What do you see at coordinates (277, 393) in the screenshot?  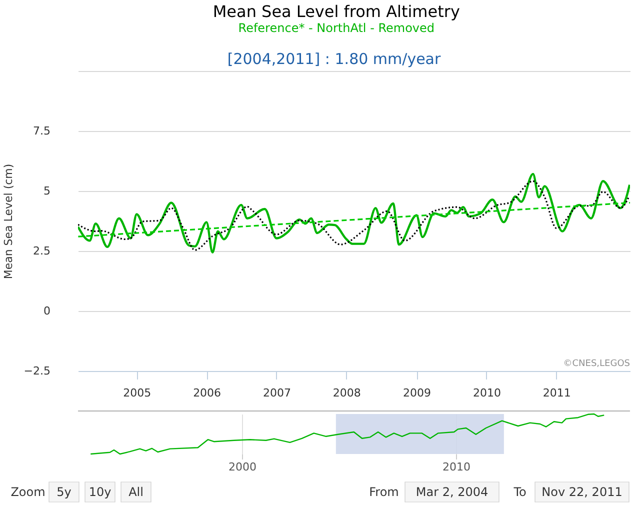 I see `x-tick-label: 2007` at bounding box center [277, 393].